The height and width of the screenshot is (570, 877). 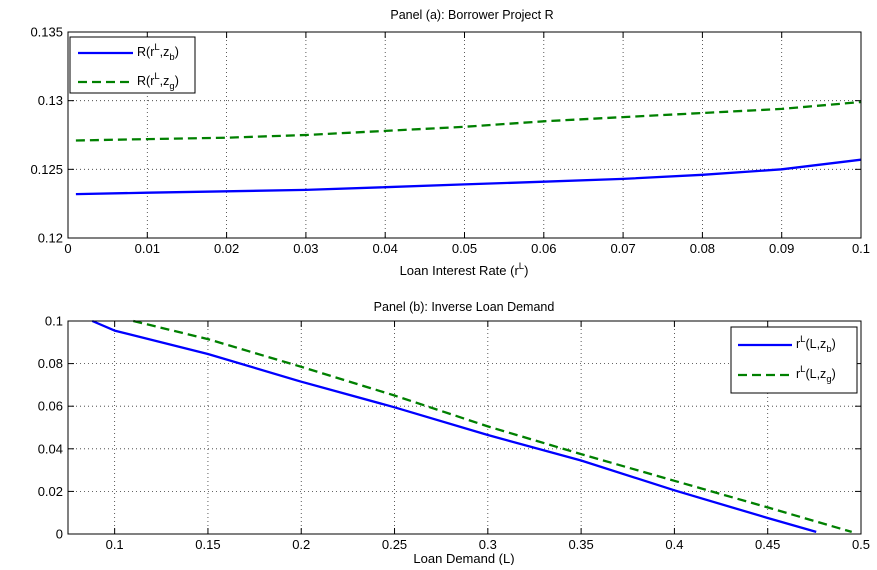 I want to click on panel-a-legend: R(rL,zb) R(rL,zg), so click(x=132, y=65).